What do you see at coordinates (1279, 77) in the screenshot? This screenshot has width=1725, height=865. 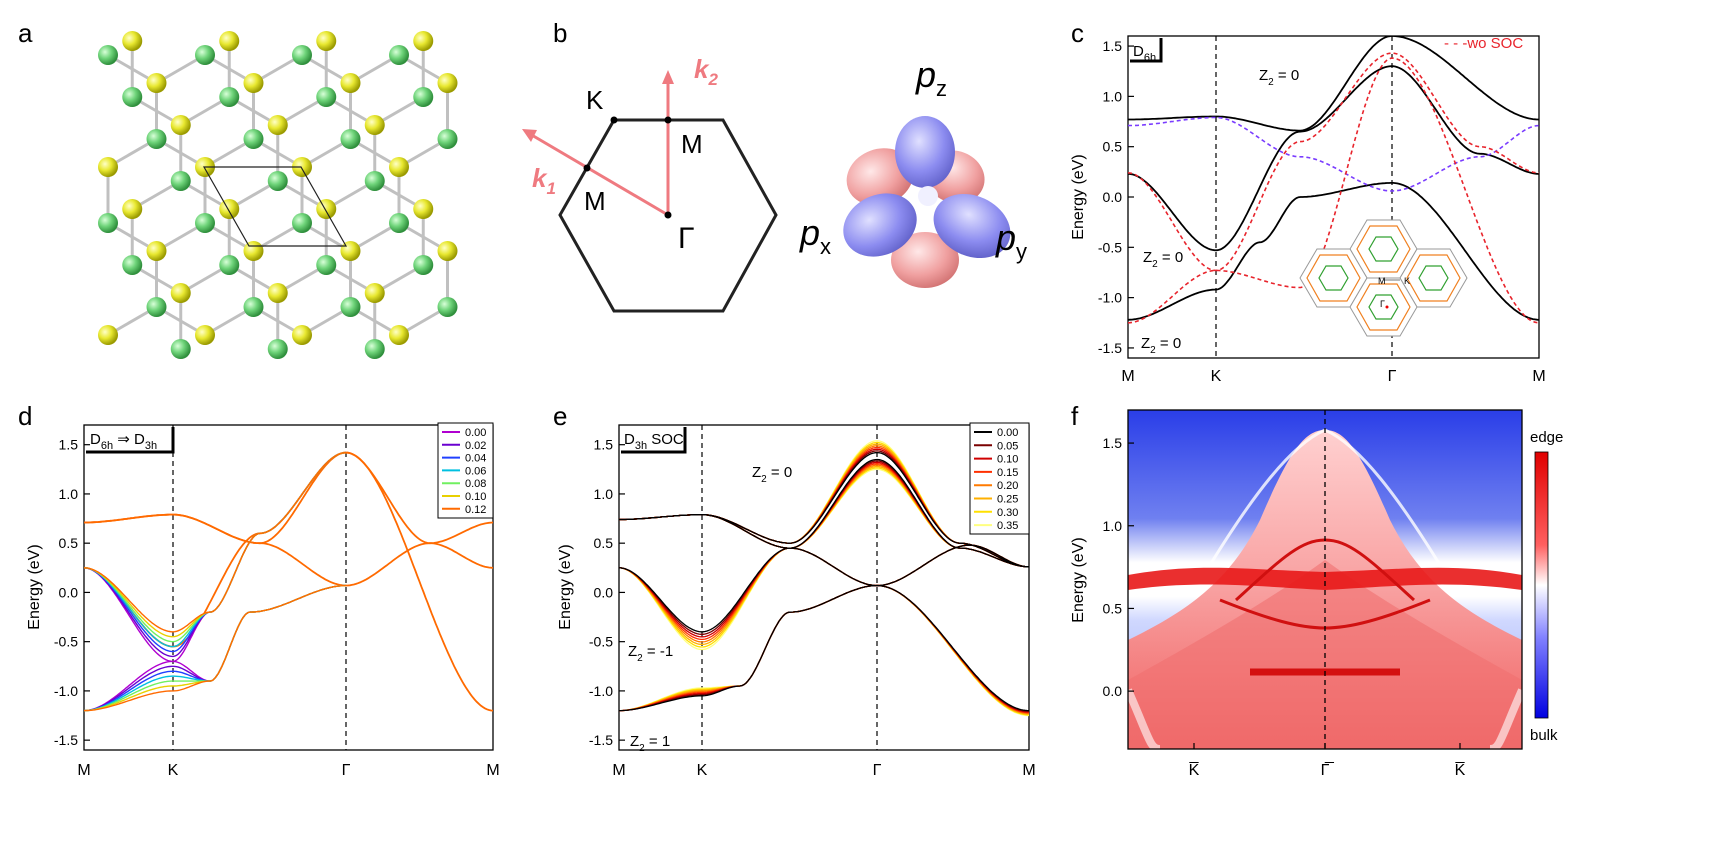 I see `z2-label-c-top: Z2 = 0` at bounding box center [1279, 77].